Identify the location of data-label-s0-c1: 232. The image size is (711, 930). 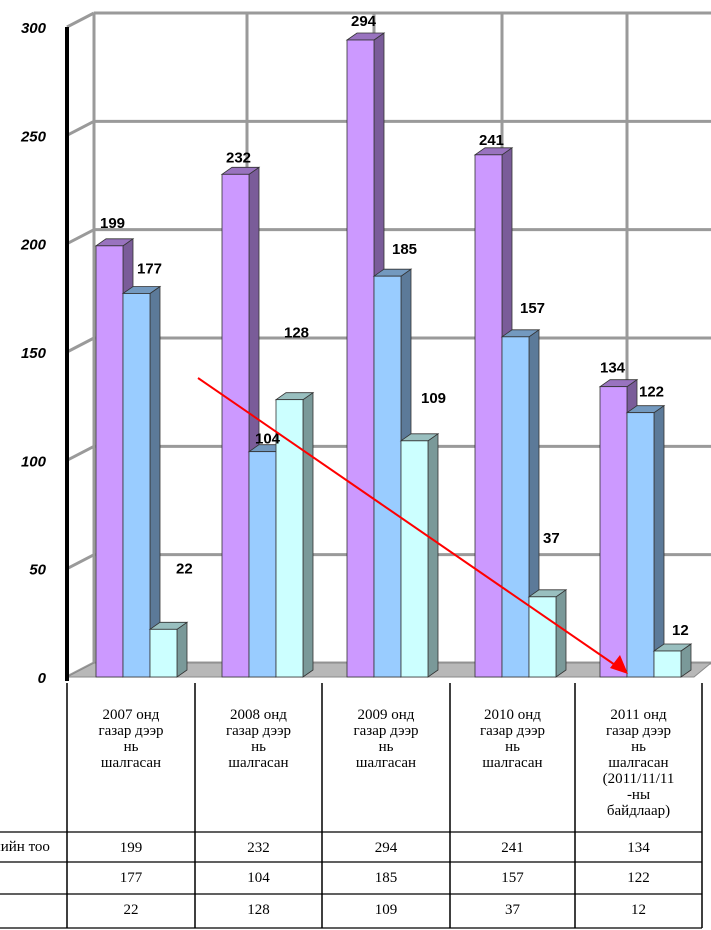
(238, 157).